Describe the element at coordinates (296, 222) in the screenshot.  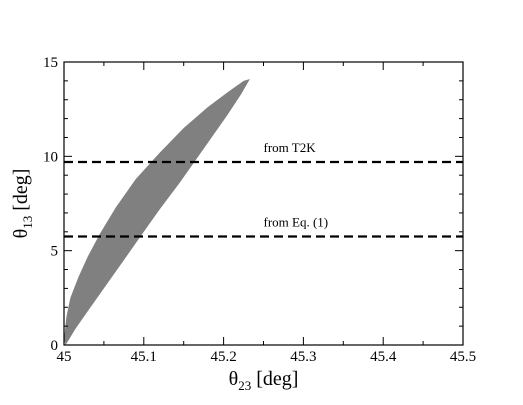
I see `hline-label-1: from Eq. (1)` at that location.